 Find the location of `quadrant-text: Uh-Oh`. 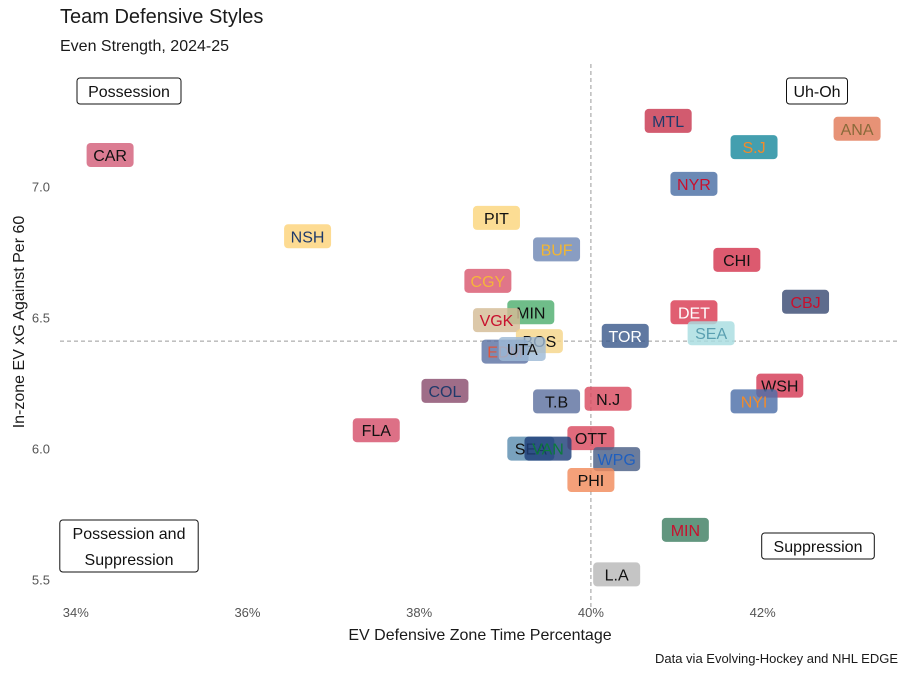

quadrant-text: Uh-Oh is located at coordinates (816, 92).